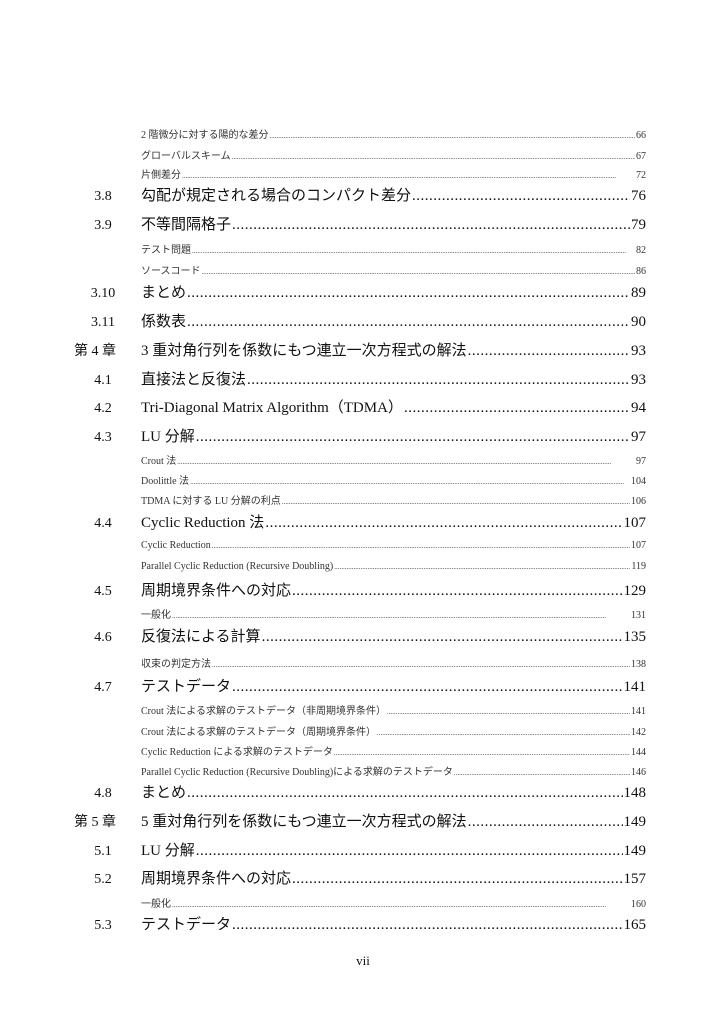  Describe the element at coordinates (363, 960) in the screenshot. I see `page-number: vii` at that location.